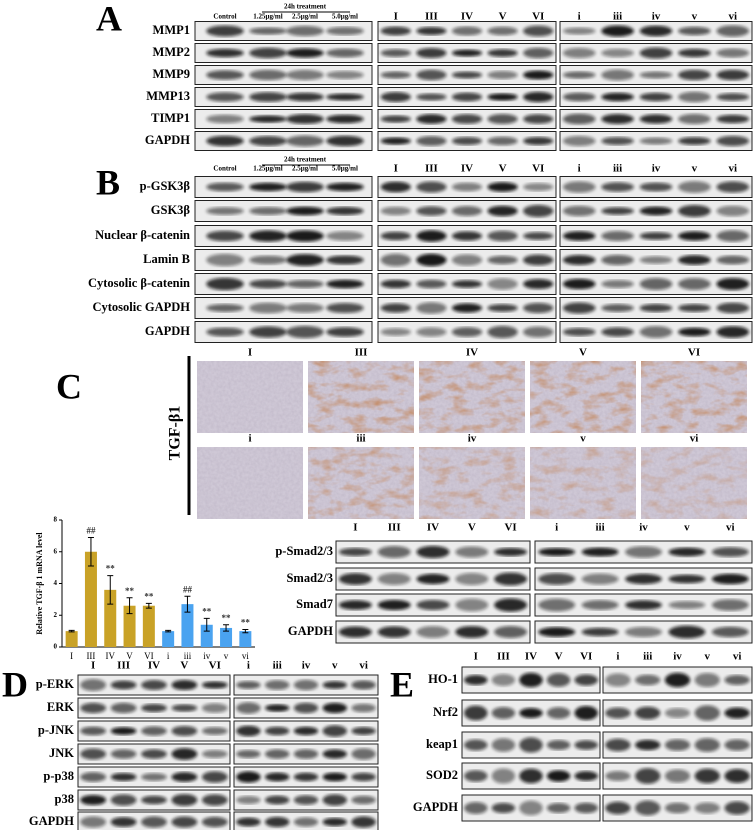 Image resolution: width=754 pixels, height=830 pixels. What do you see at coordinates (108, 182) in the screenshot?
I see `panel-letter: B` at bounding box center [108, 182].